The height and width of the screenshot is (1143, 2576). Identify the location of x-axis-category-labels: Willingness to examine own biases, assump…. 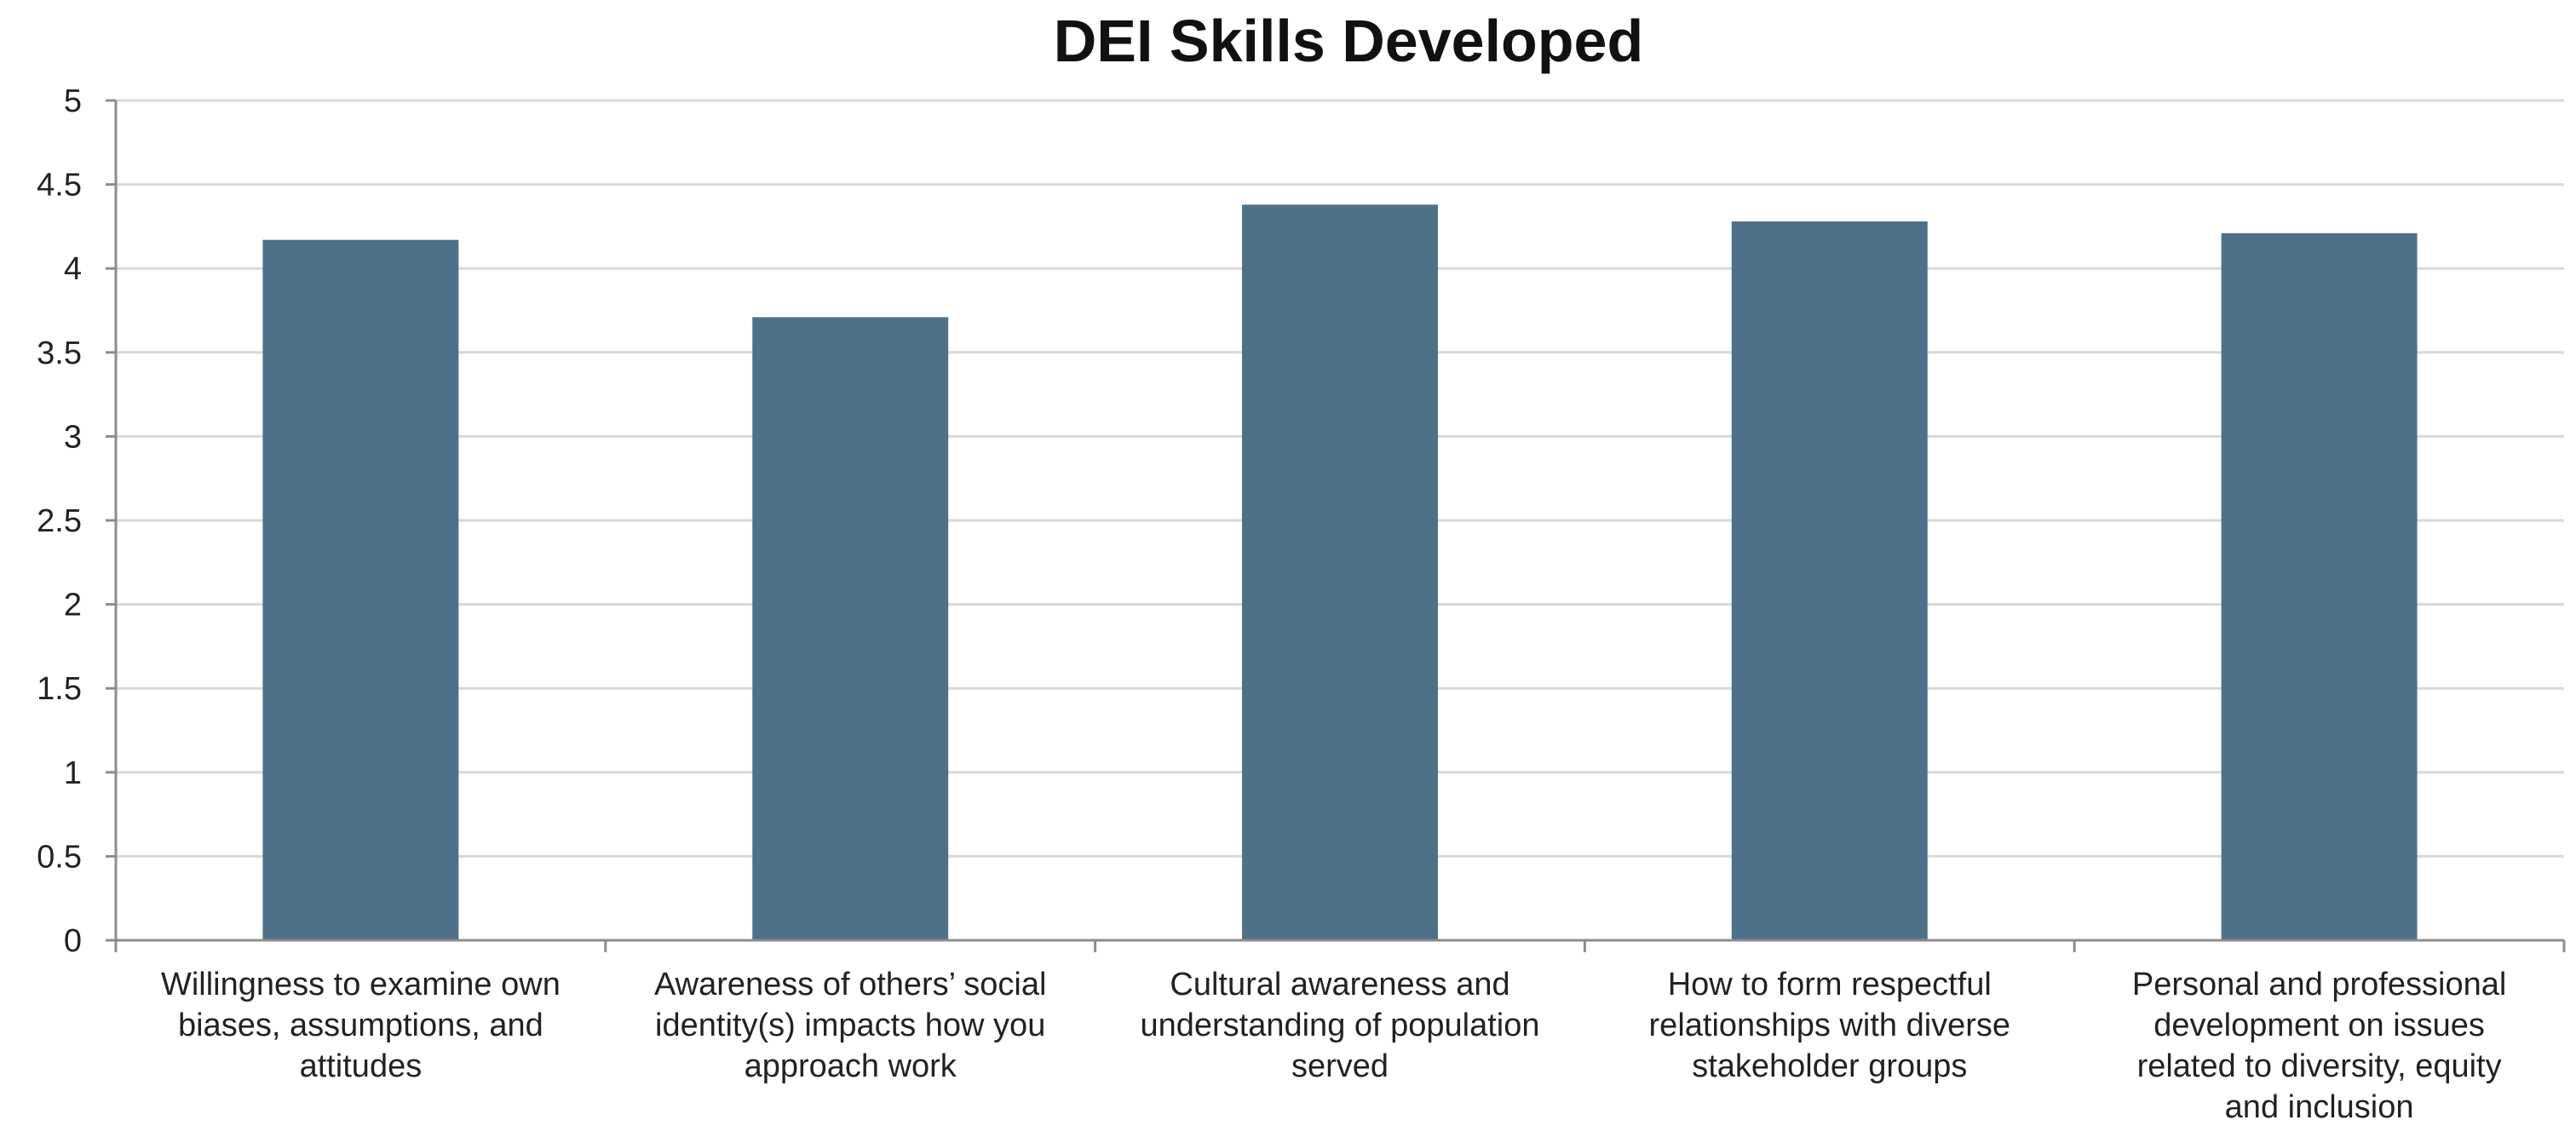
(1334, 1046).